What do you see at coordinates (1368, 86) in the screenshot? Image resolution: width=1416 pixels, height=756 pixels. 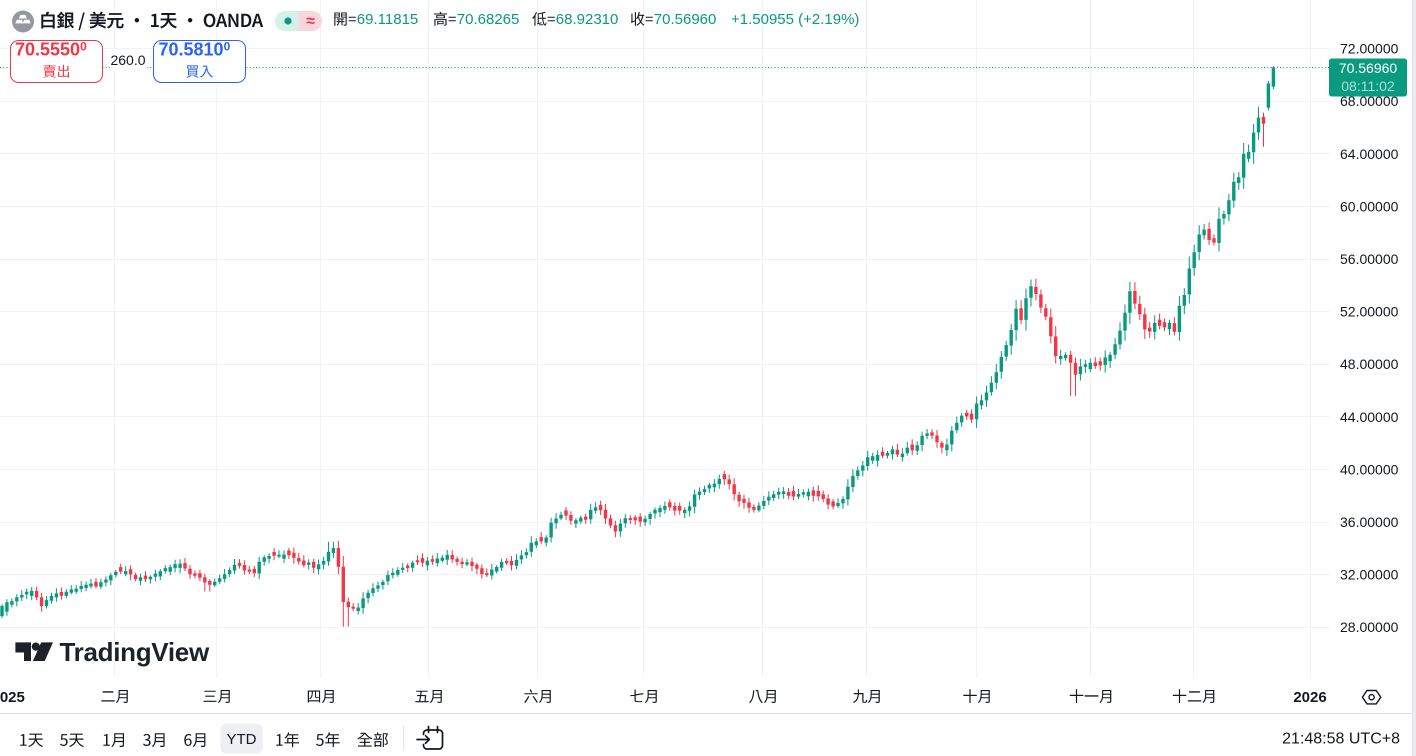 I see `svg-text: 08:11:02` at bounding box center [1368, 86].